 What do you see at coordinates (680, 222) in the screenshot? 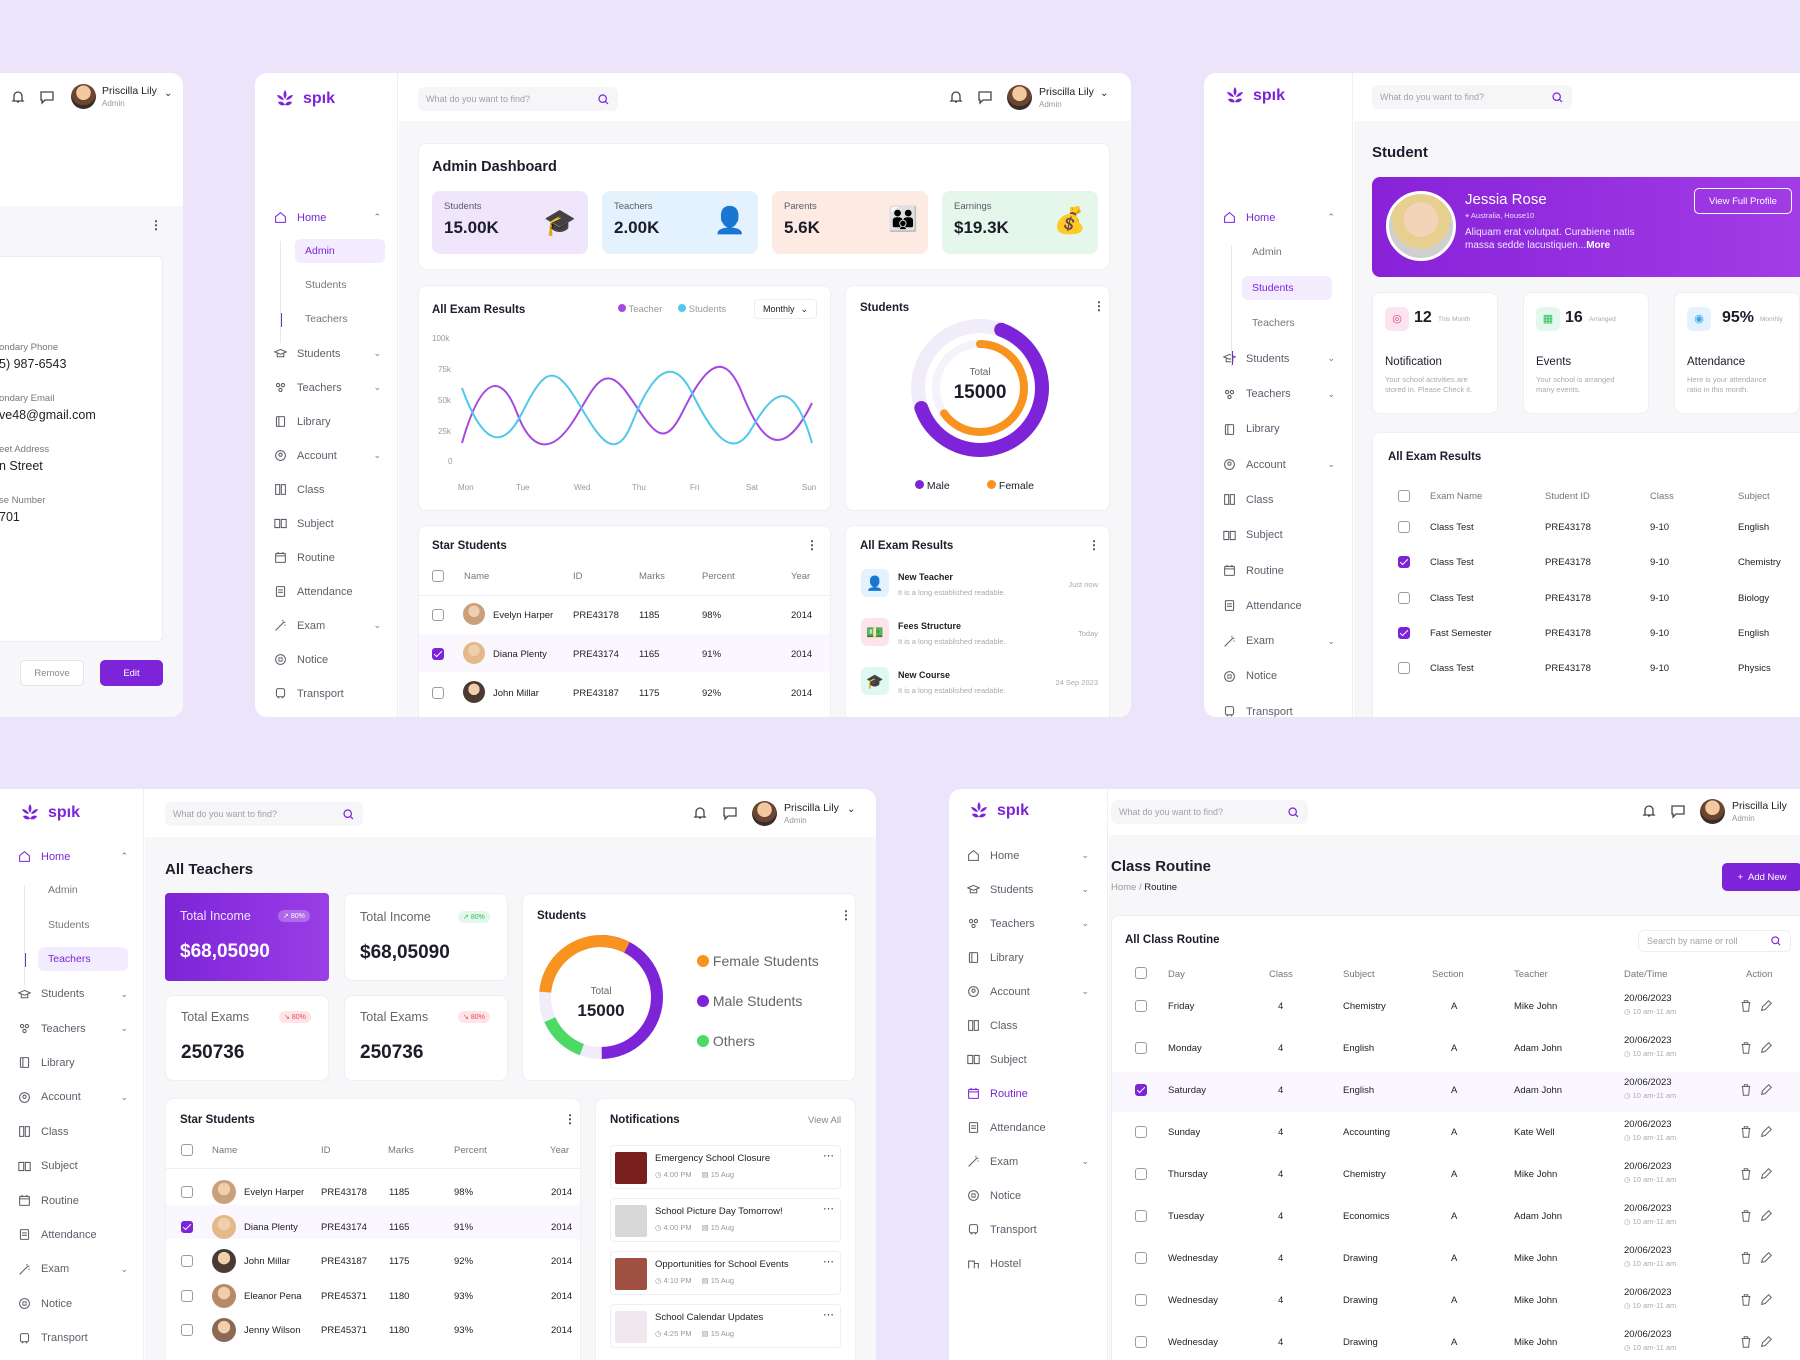
I see `stat-teachers: Teachers 2.00K 👤` at bounding box center [680, 222].